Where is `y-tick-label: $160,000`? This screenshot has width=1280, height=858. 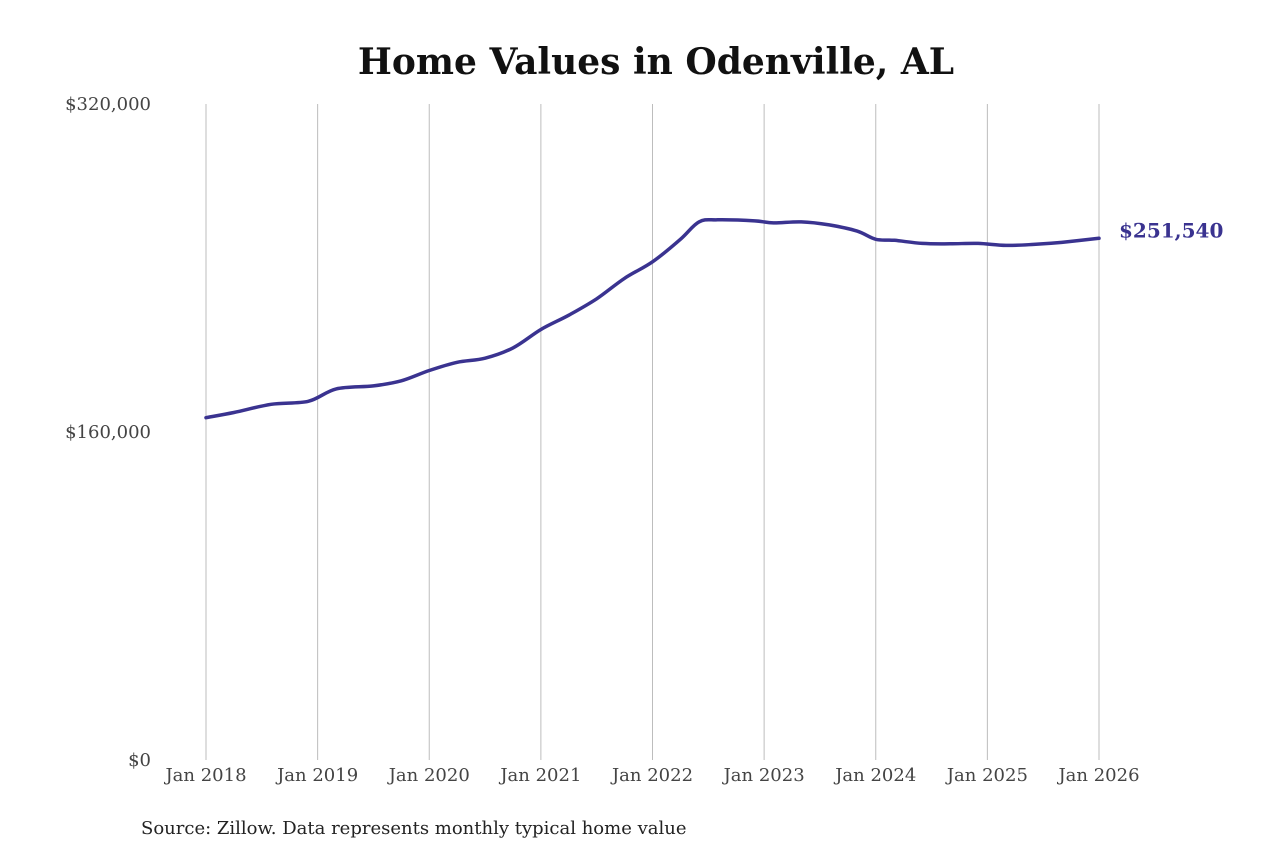 y-tick-label: $160,000 is located at coordinates (108, 432).